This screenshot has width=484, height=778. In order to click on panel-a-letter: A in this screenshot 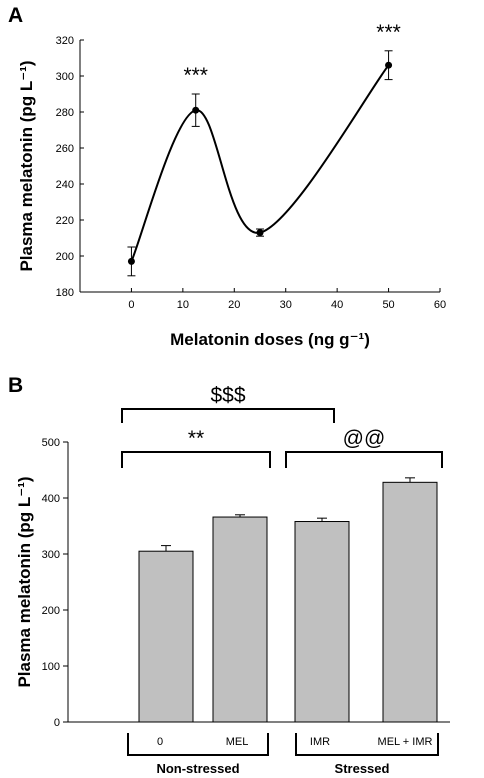, I will do `click(15, 15)`.